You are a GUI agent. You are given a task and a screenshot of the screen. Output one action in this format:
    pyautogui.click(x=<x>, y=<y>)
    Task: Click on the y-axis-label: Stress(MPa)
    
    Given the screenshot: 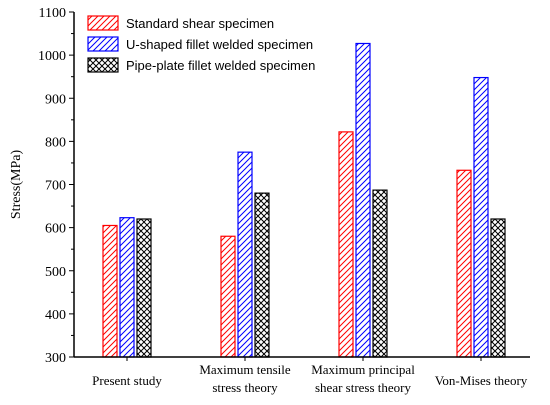 What is the action you would take?
    pyautogui.click(x=16, y=185)
    